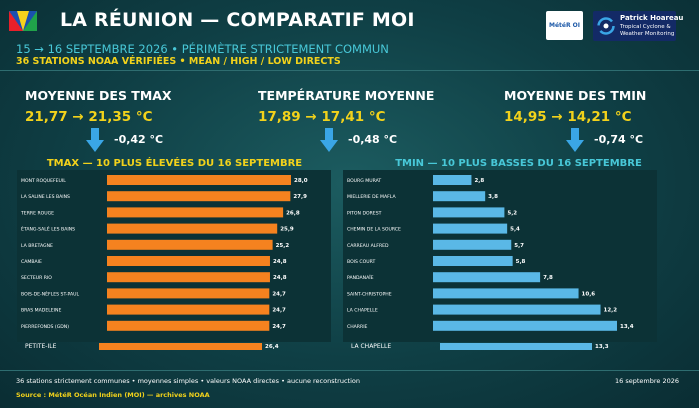 The image size is (699, 408). Describe the element at coordinates (50, 293) in the screenshot. I see `tmax-category-label: BOIS-DE-NÈFLES ST-PAUL` at that location.